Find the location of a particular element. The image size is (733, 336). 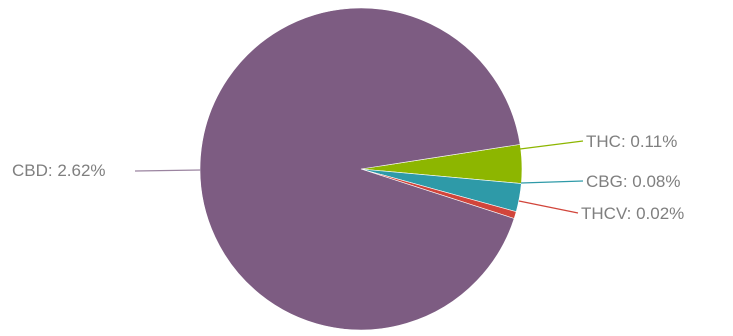

leader-line-cbg is located at coordinates (552, 182).